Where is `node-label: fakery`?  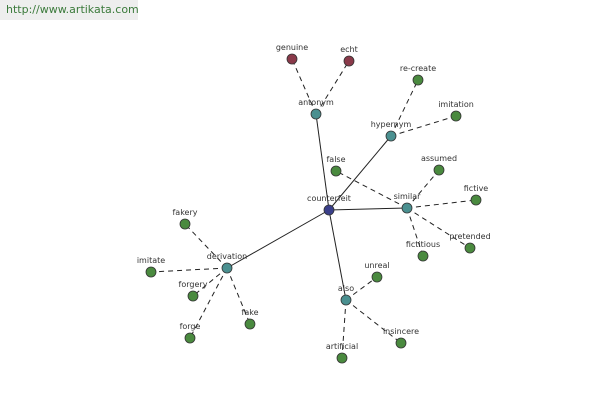
node-label: fakery is located at coordinates (184, 212).